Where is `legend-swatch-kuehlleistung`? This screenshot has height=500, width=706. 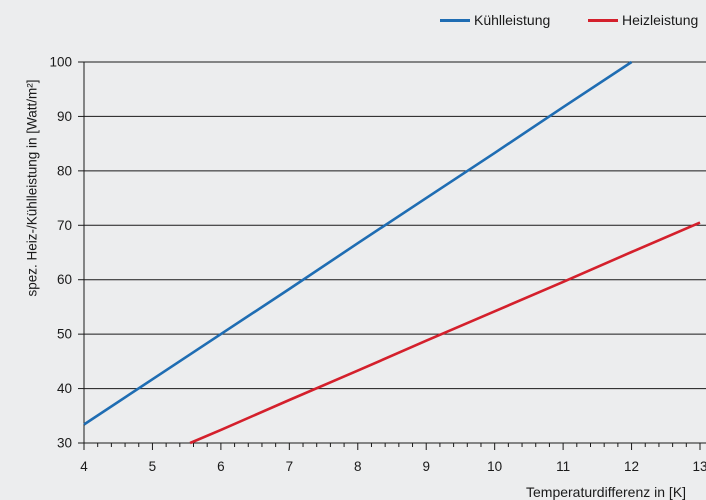 legend-swatch-kuehlleistung is located at coordinates (455, 20).